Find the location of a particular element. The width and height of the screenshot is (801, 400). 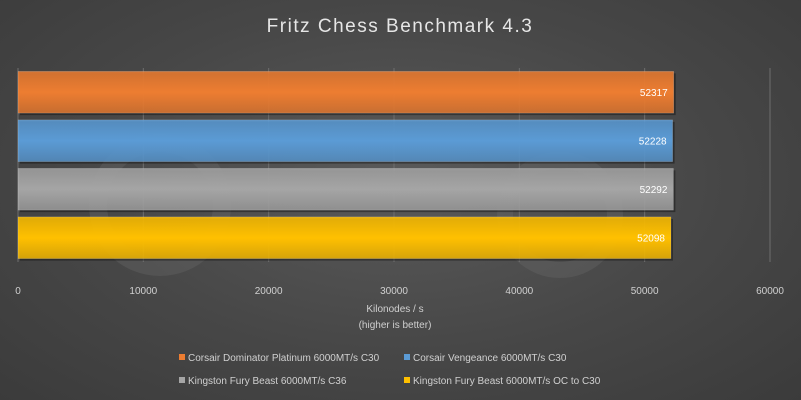

x-tick-label: 30000 is located at coordinates (394, 291).